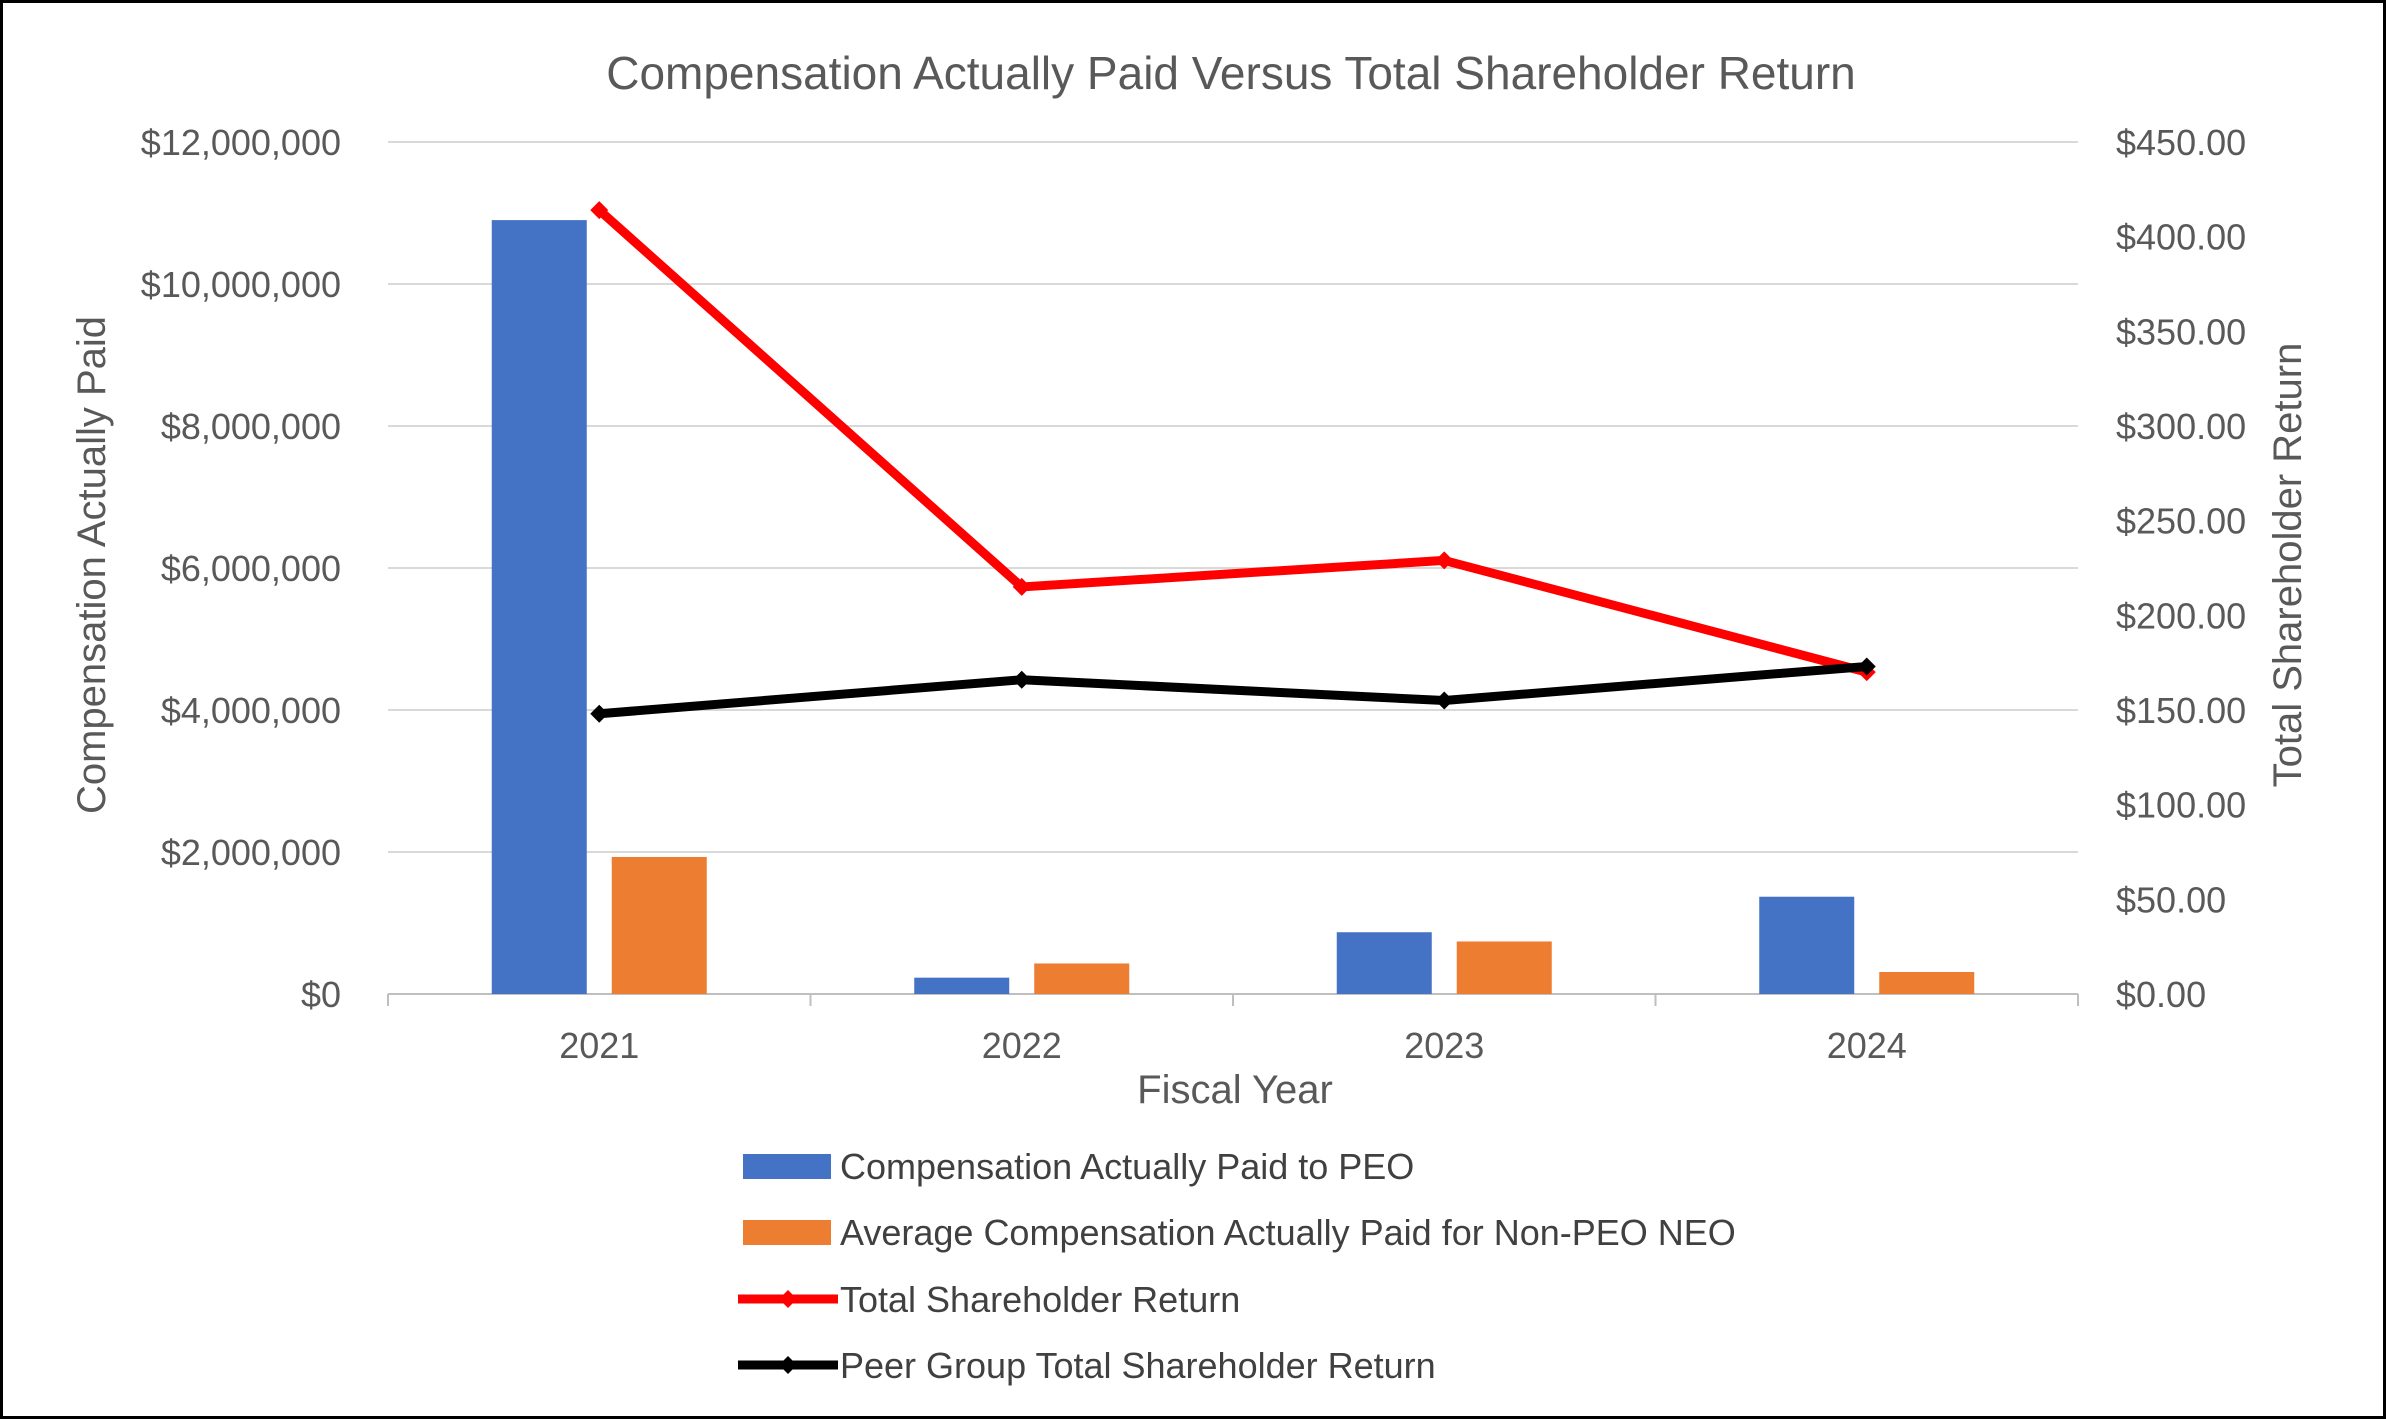  What do you see at coordinates (2181, 521) in the screenshot?
I see `y2-tick-label: $250.00` at bounding box center [2181, 521].